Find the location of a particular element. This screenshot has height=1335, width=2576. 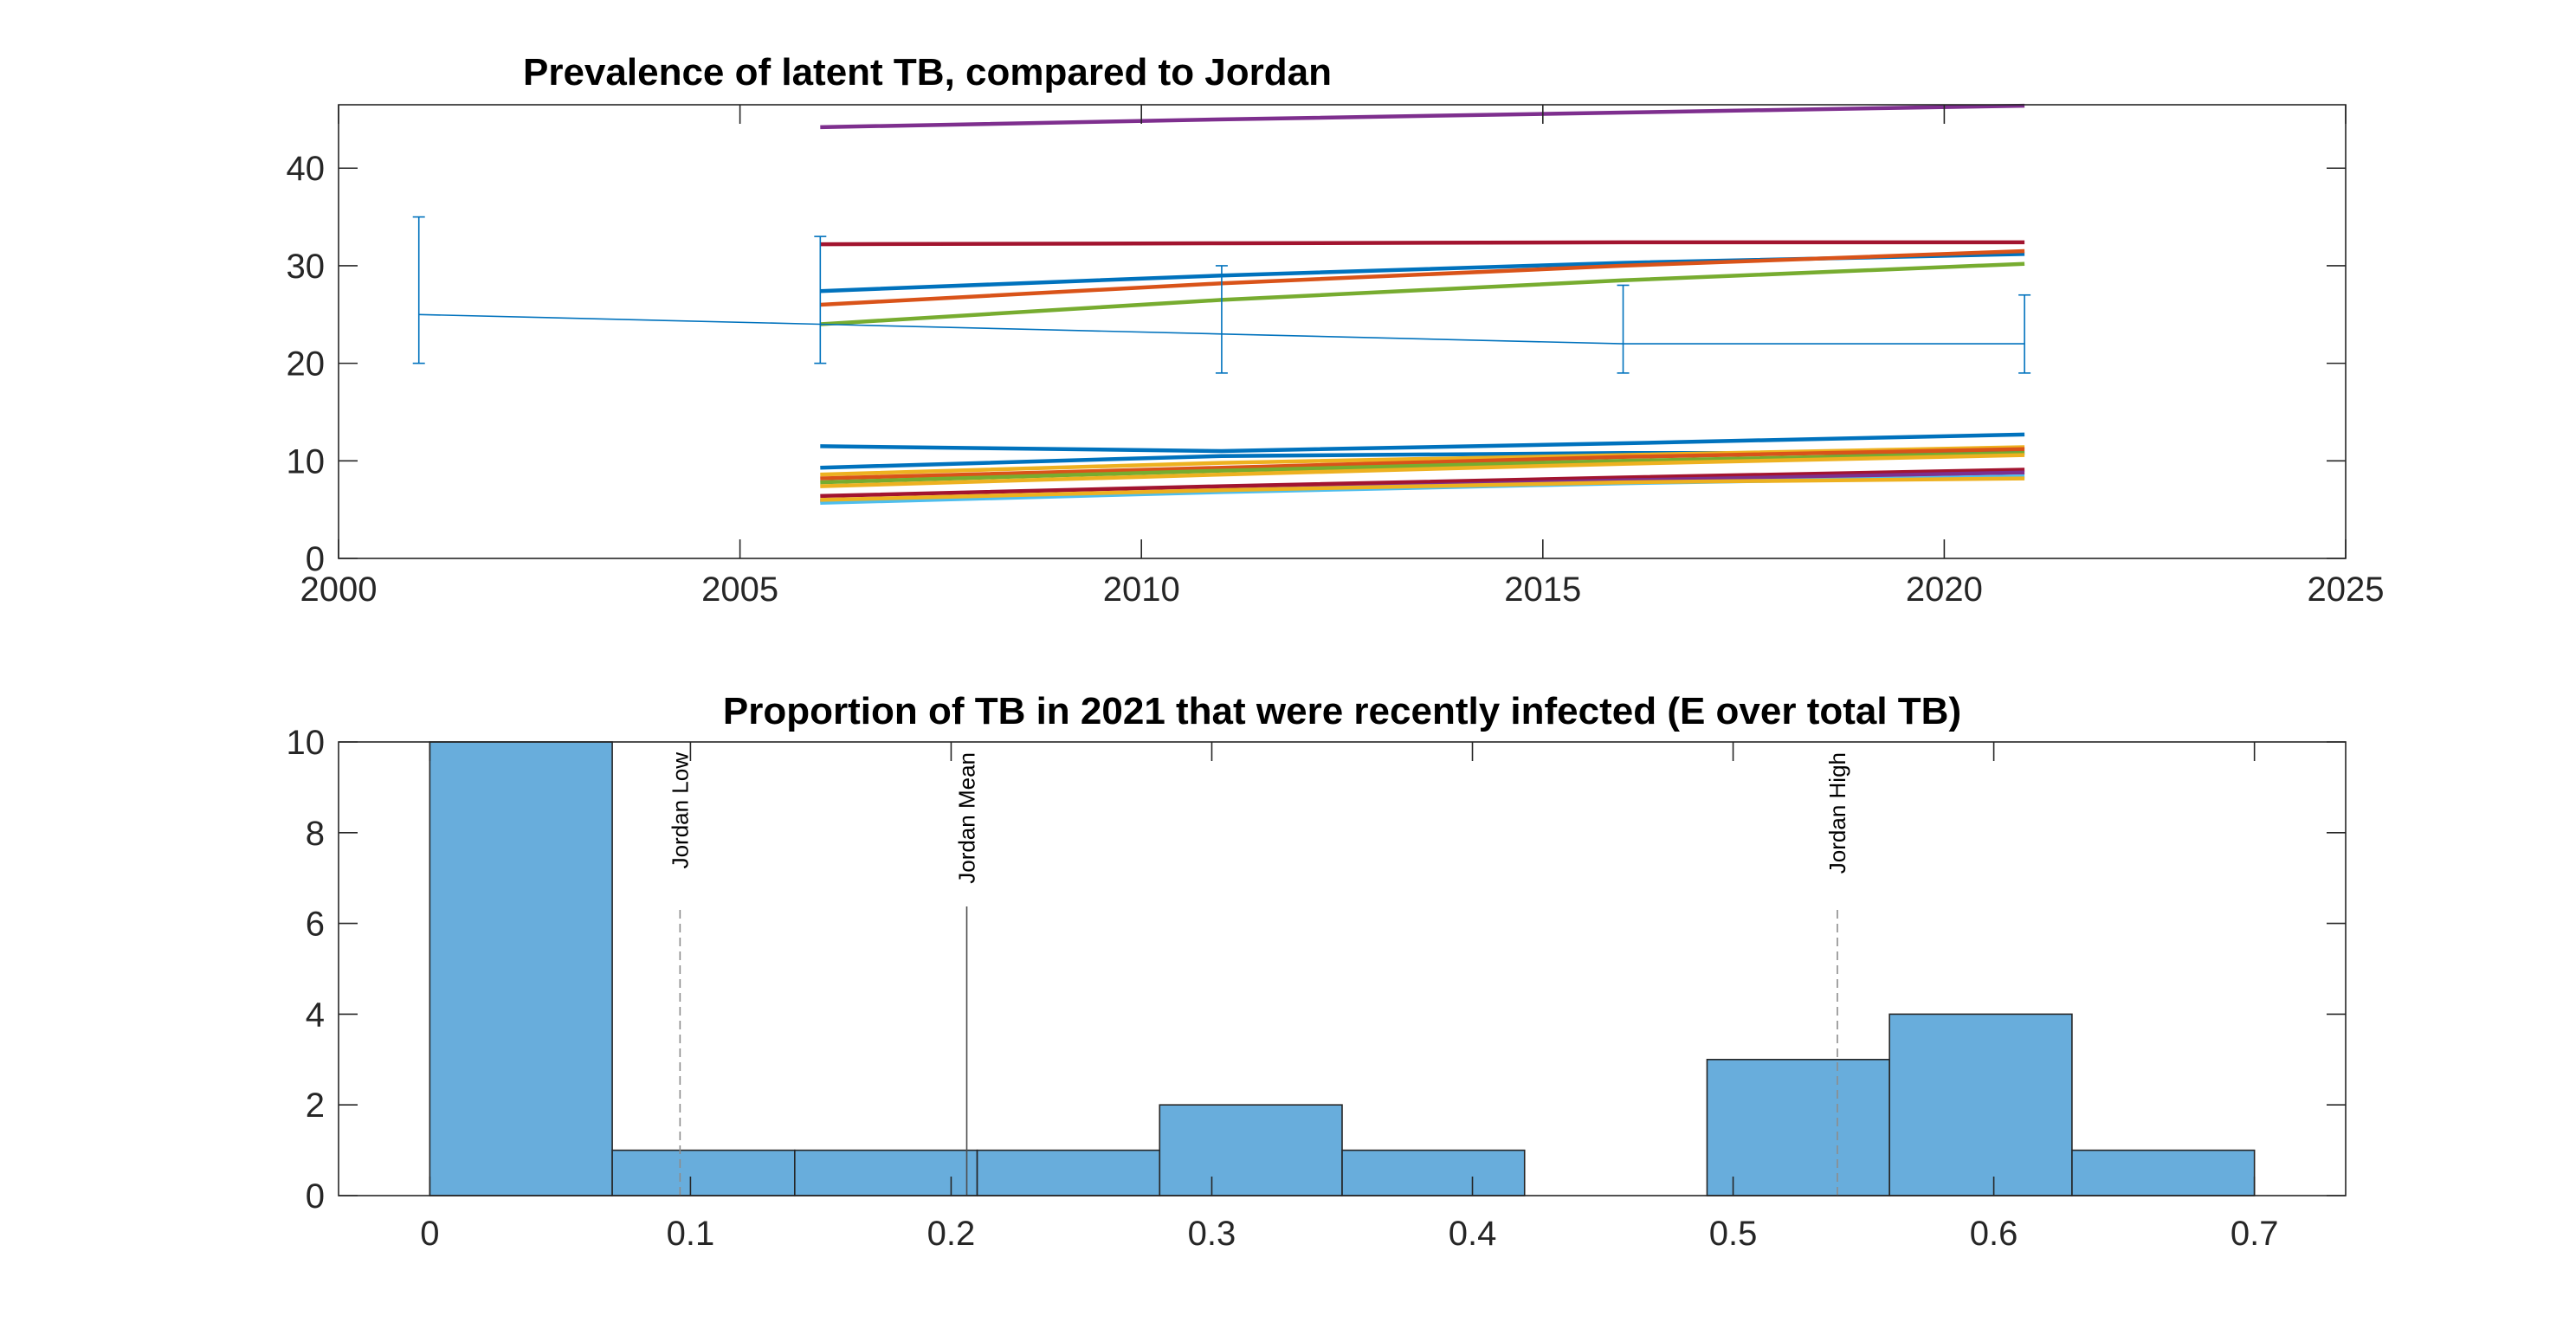

x-tick-label: 2010 is located at coordinates (1141, 590).